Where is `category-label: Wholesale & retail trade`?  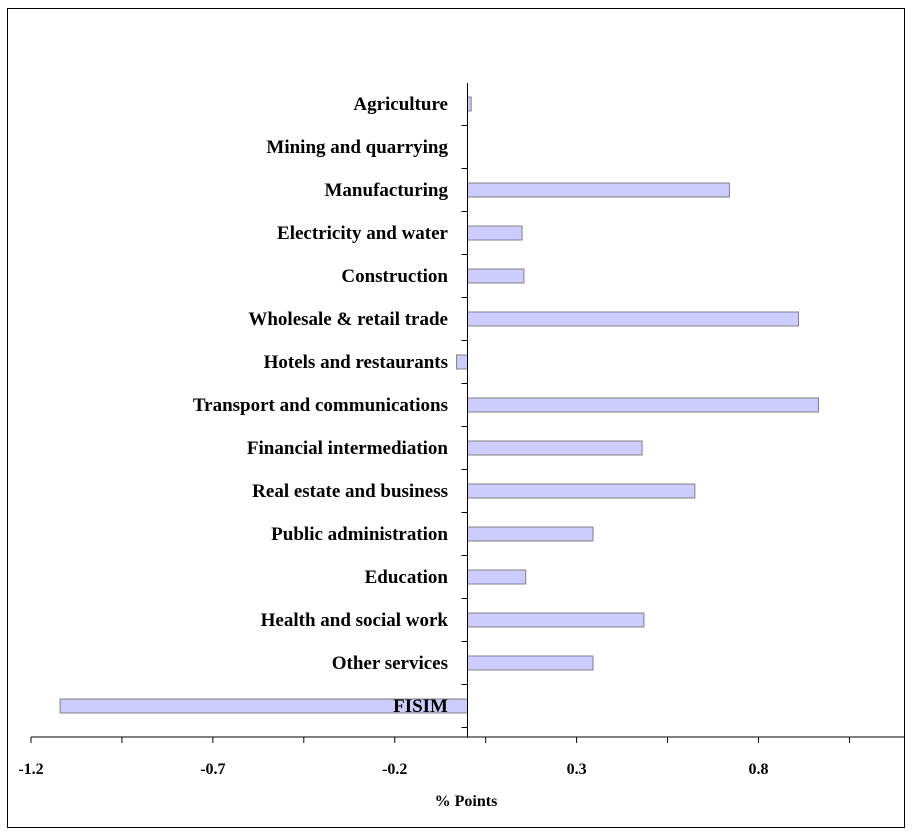
category-label: Wholesale & retail trade is located at coordinates (348, 319).